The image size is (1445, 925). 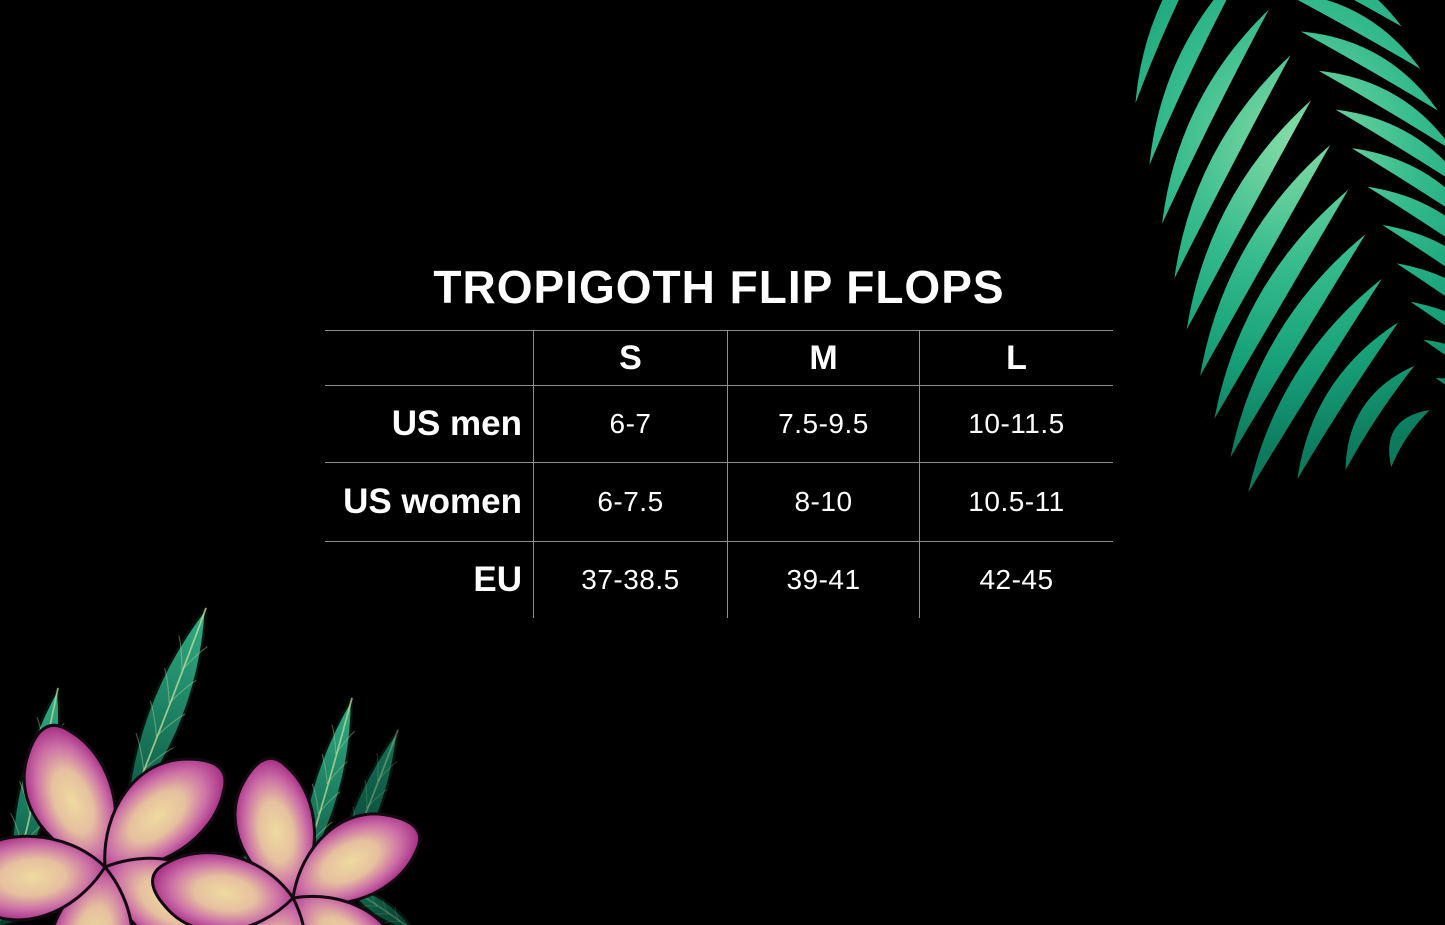 What do you see at coordinates (823, 423) in the screenshot?
I see `cell-us-men-m: 7.5-9.5` at bounding box center [823, 423].